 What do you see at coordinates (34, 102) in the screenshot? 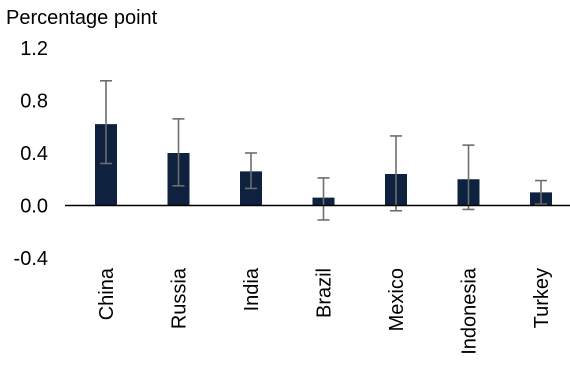
I see `y-tick-label: 0.8` at bounding box center [34, 102].